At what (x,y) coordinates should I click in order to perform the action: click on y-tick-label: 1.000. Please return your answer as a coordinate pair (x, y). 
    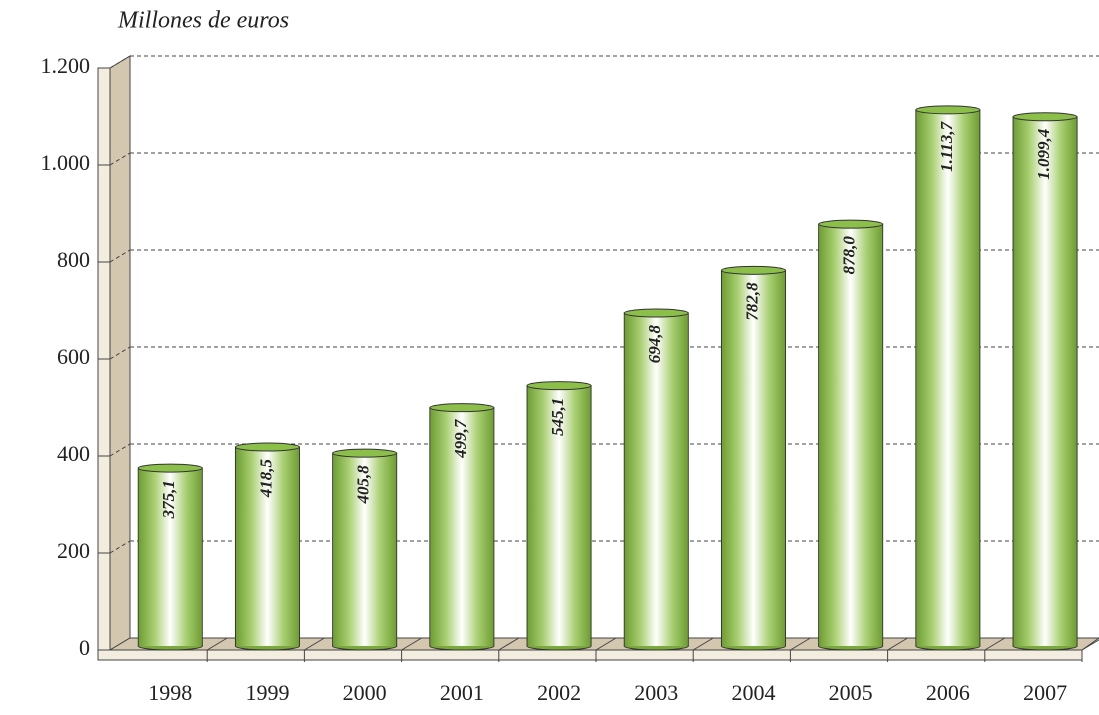
    Looking at the image, I should click on (66, 162).